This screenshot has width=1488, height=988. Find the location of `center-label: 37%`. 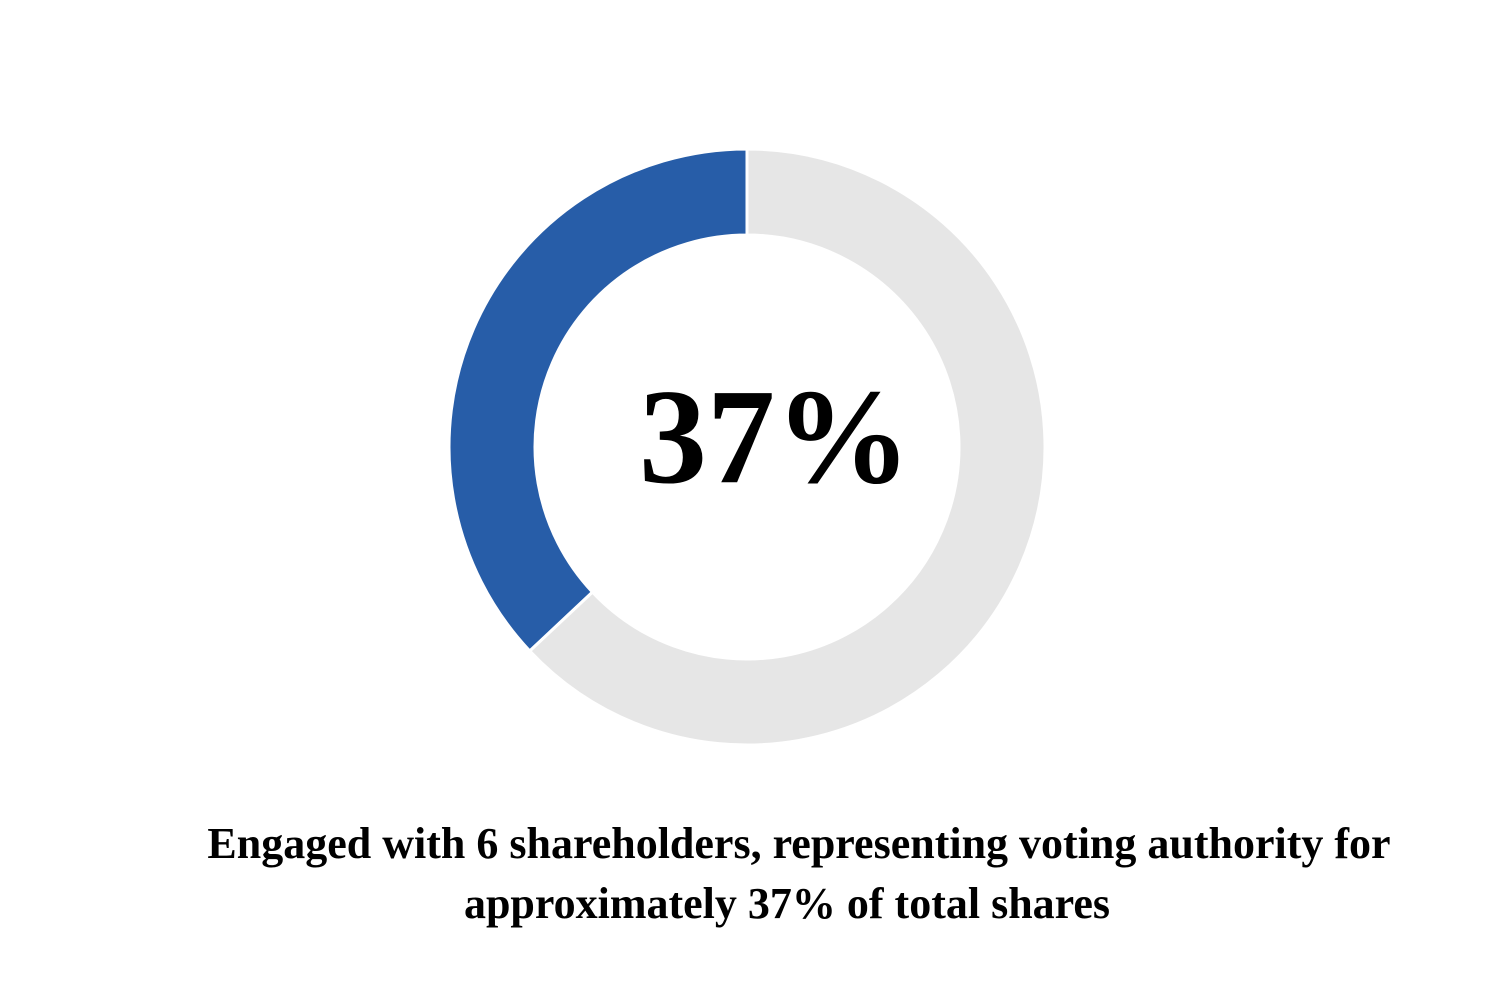

center-label: 37% is located at coordinates (775, 437).